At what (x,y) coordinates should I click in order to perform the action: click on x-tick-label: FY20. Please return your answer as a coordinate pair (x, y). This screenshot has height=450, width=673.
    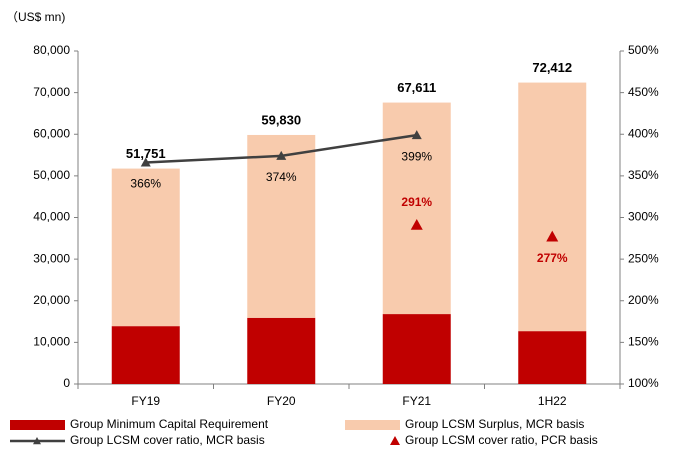
    Looking at the image, I should click on (281, 401).